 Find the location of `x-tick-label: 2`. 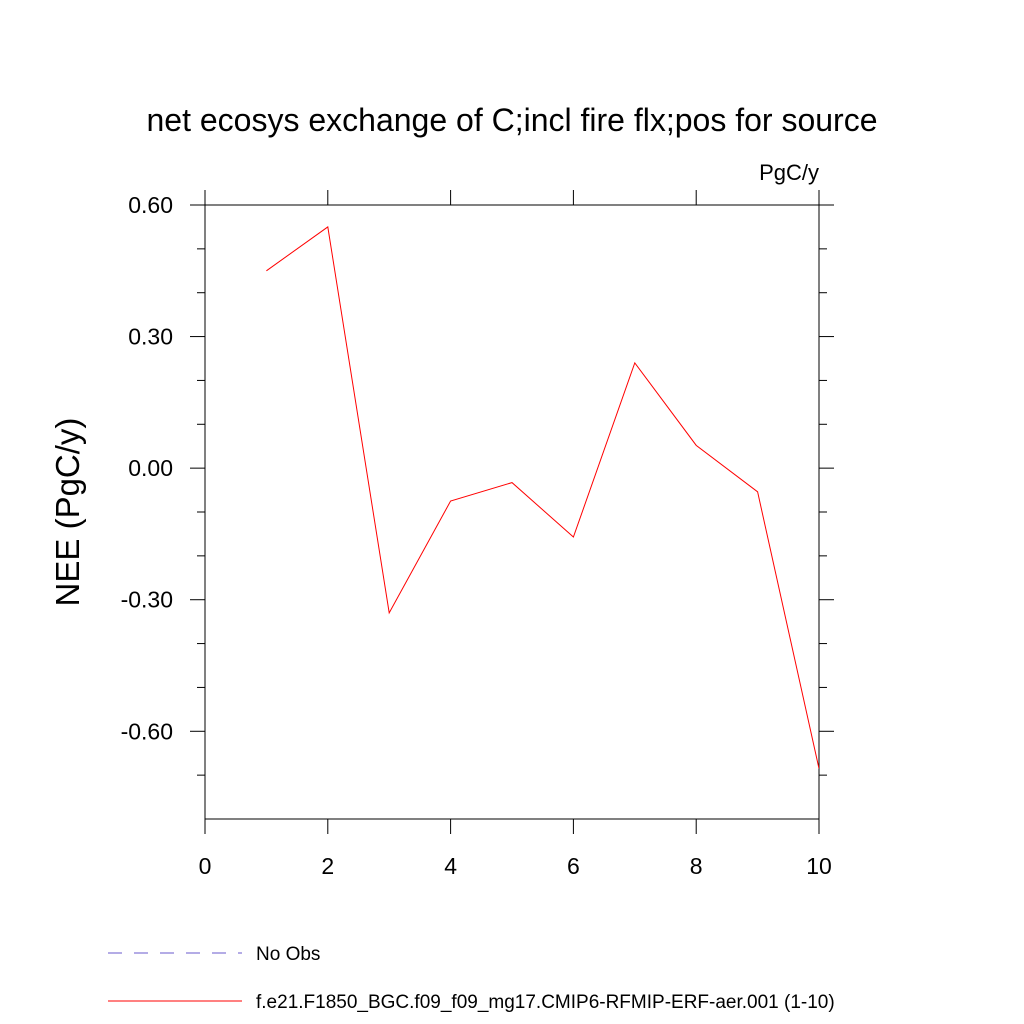

x-tick-label: 2 is located at coordinates (327, 866).